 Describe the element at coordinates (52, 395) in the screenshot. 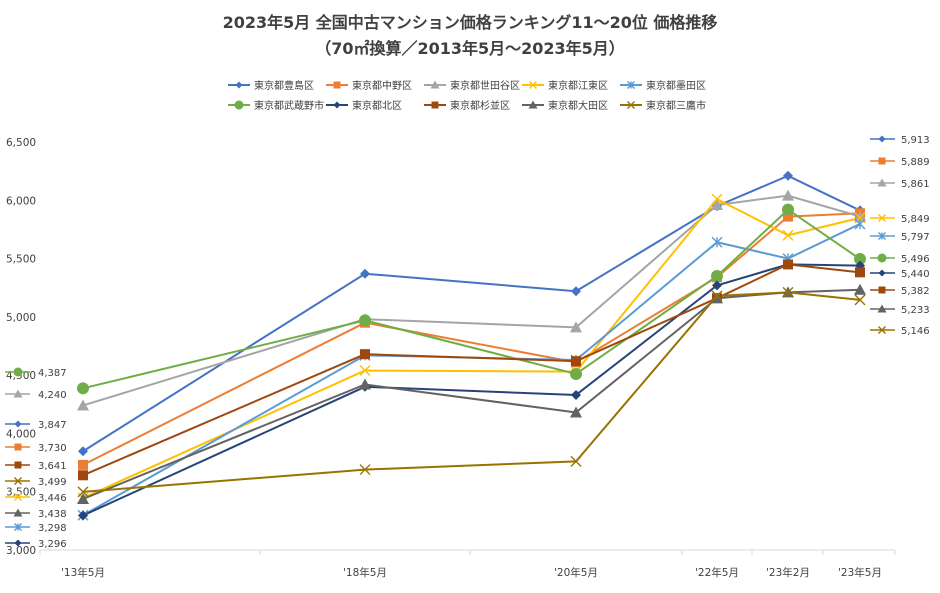

I see `value-label-text: 4,240` at that location.